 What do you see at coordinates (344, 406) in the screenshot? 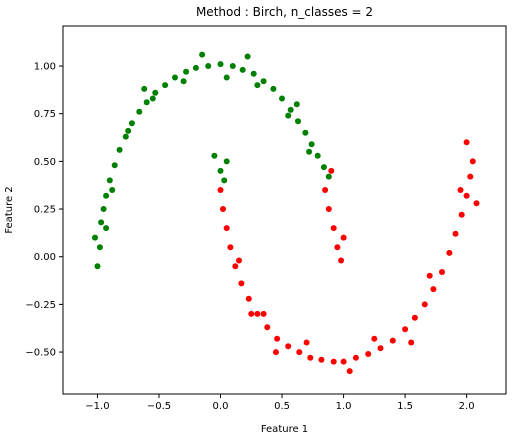
I see `x-tick-label: 1.0` at bounding box center [344, 406].